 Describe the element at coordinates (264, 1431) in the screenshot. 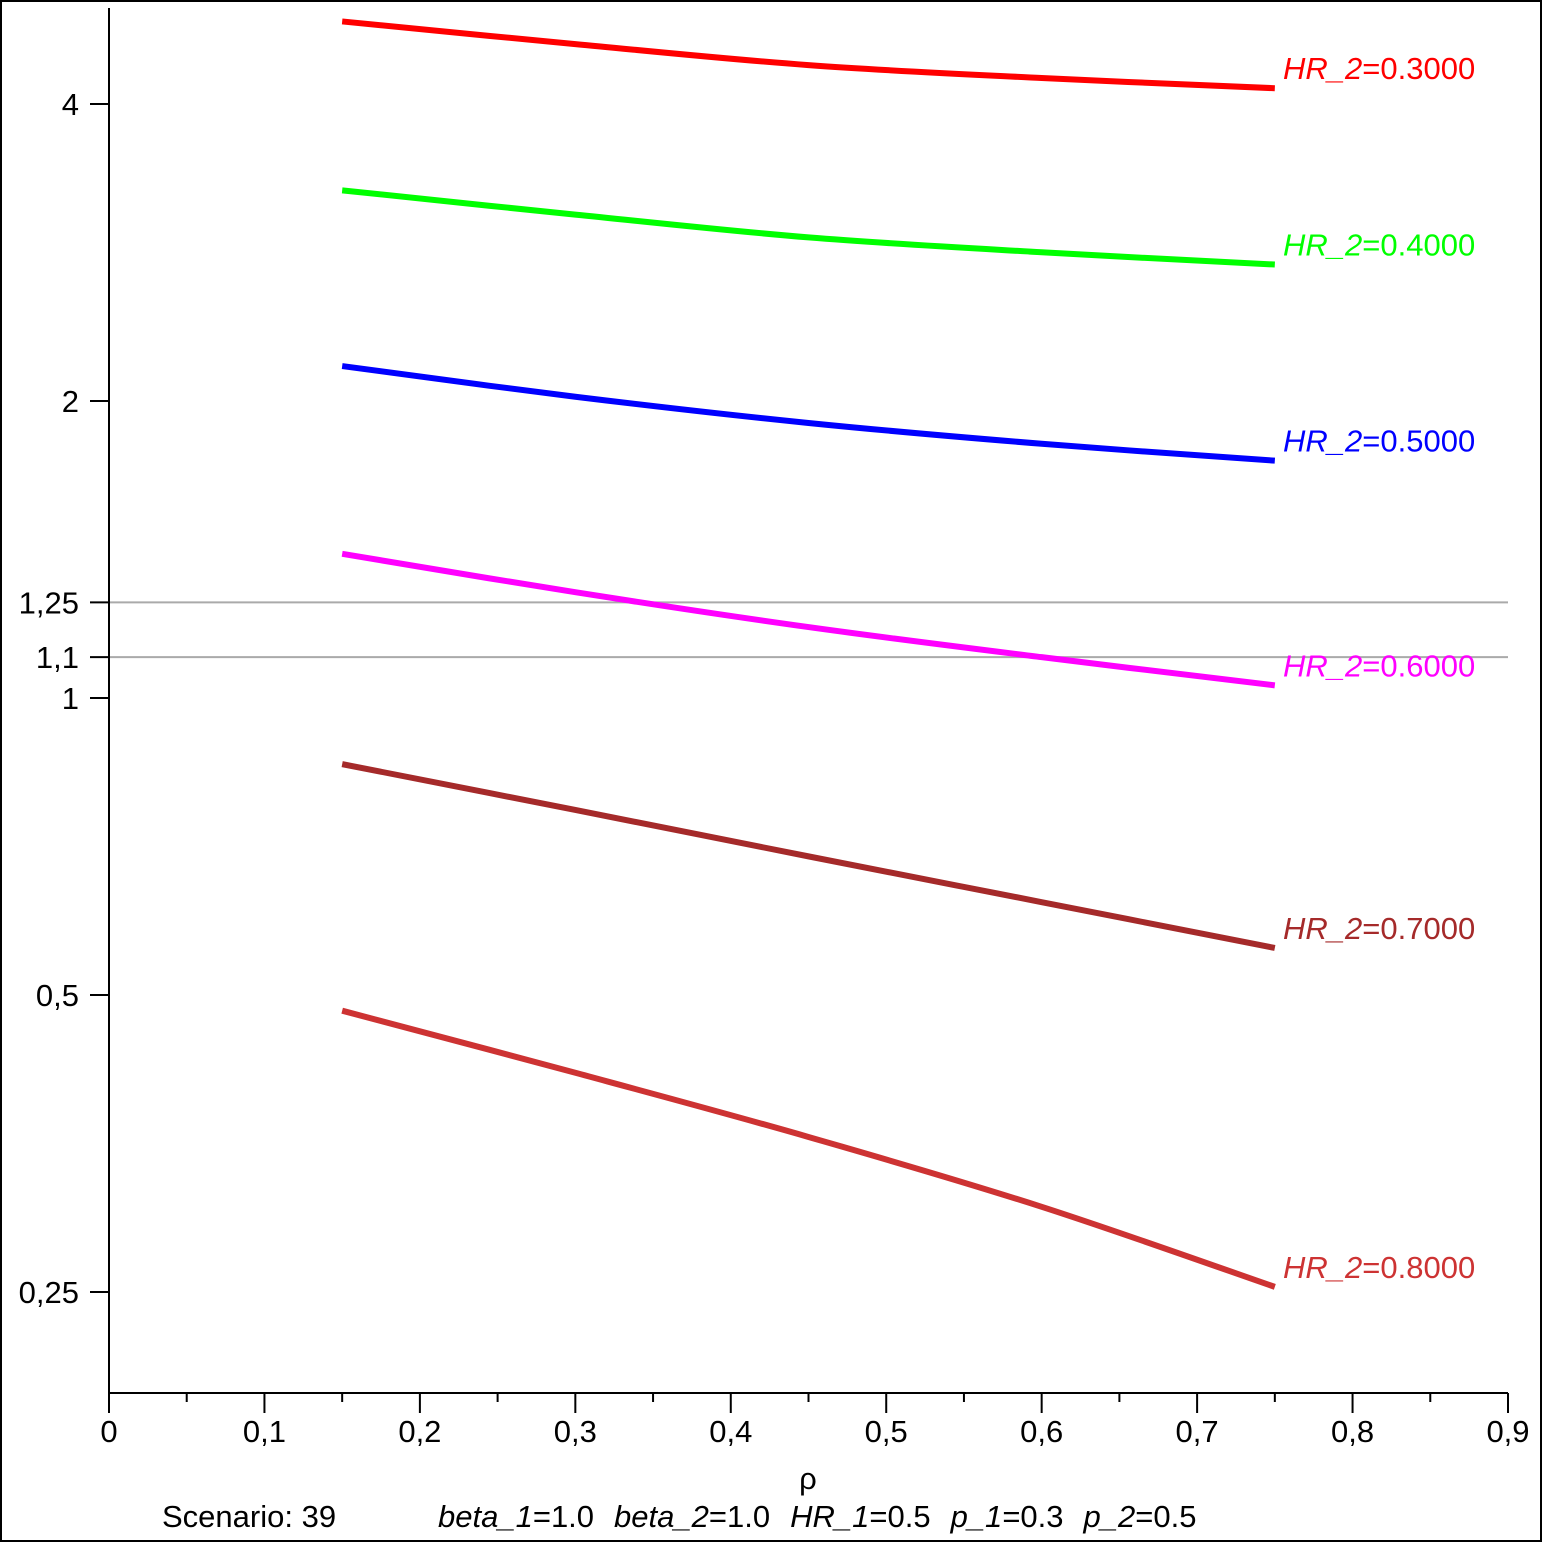

I see `x-tick-label: 0,1` at that location.